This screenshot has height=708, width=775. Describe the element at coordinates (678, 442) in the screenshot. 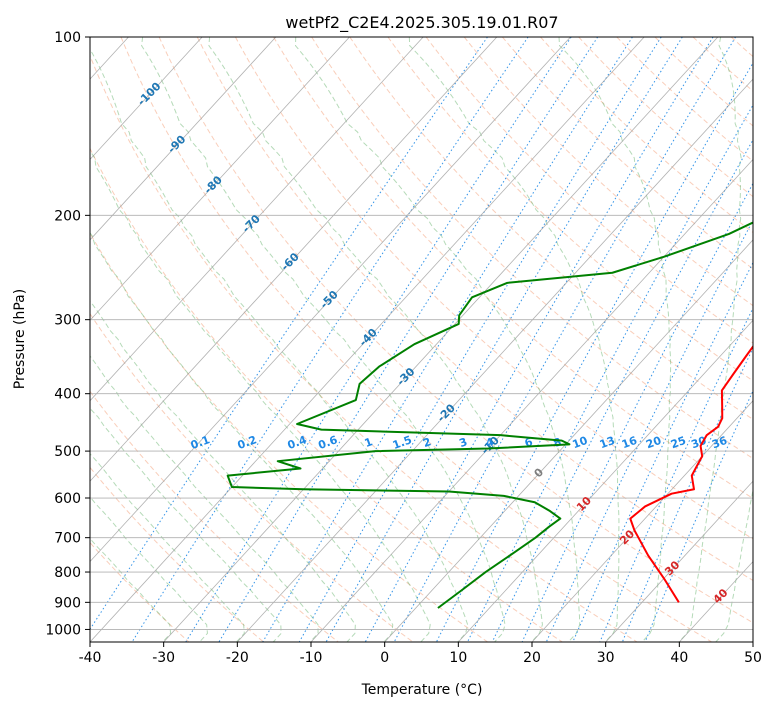

I see `mixing-ratio-label: 25` at that location.